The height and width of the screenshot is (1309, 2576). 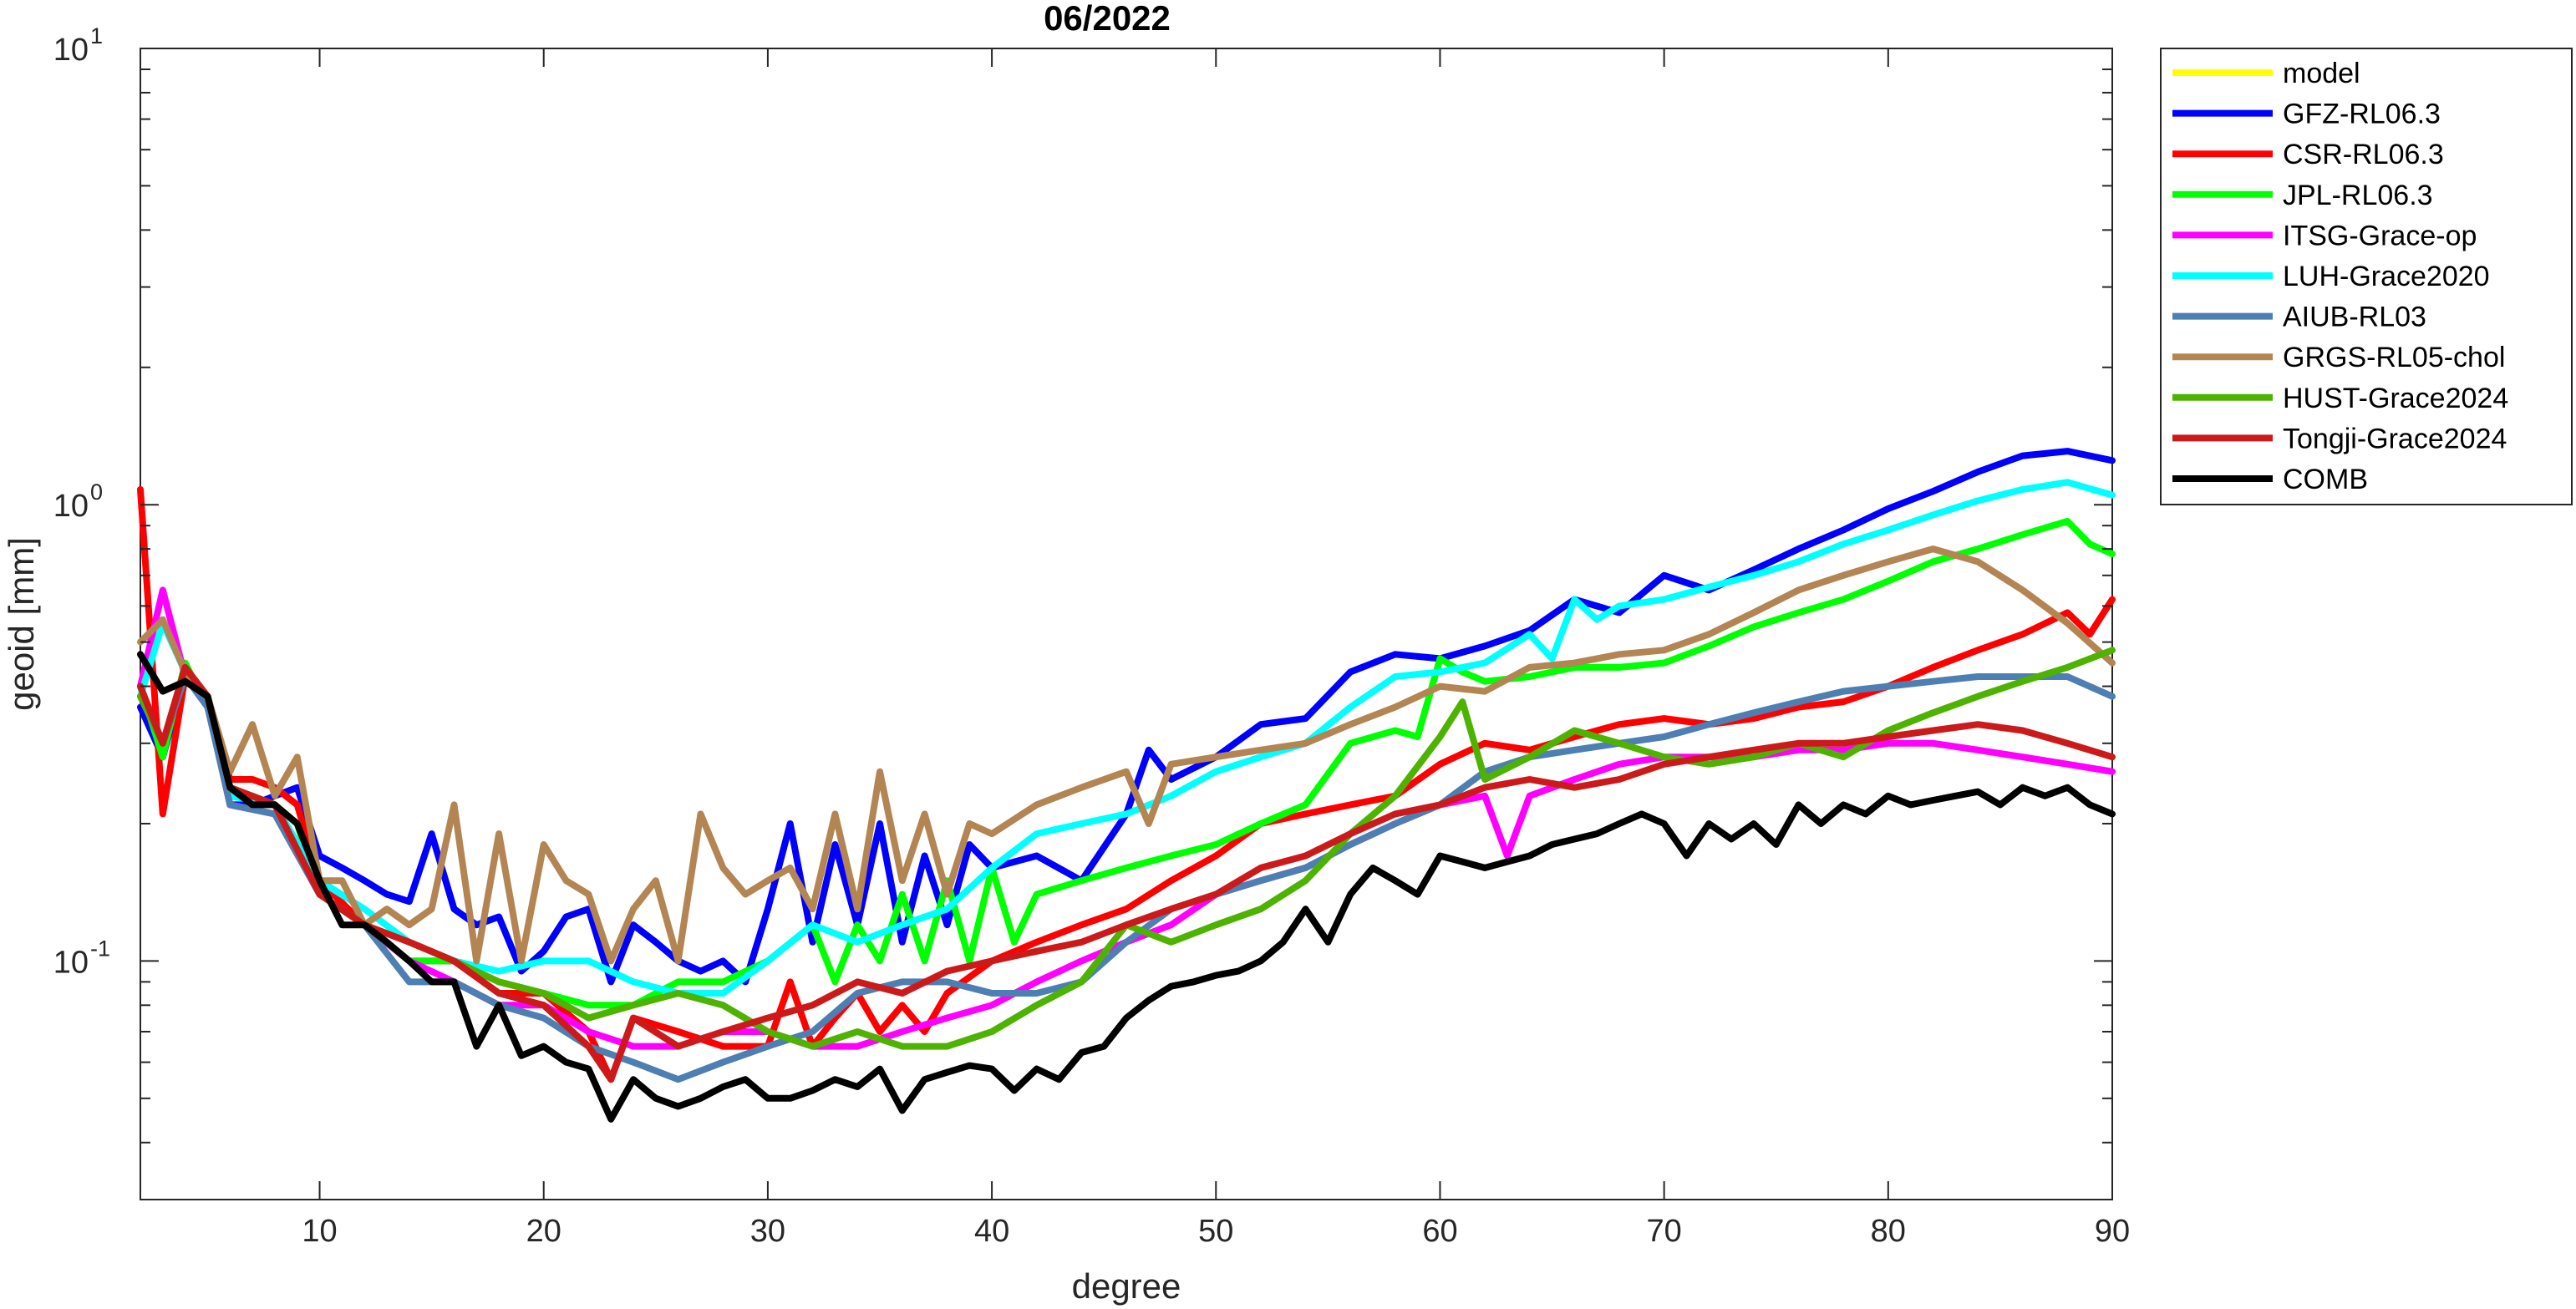 I want to click on legend-label: COMB, so click(x=2325, y=479).